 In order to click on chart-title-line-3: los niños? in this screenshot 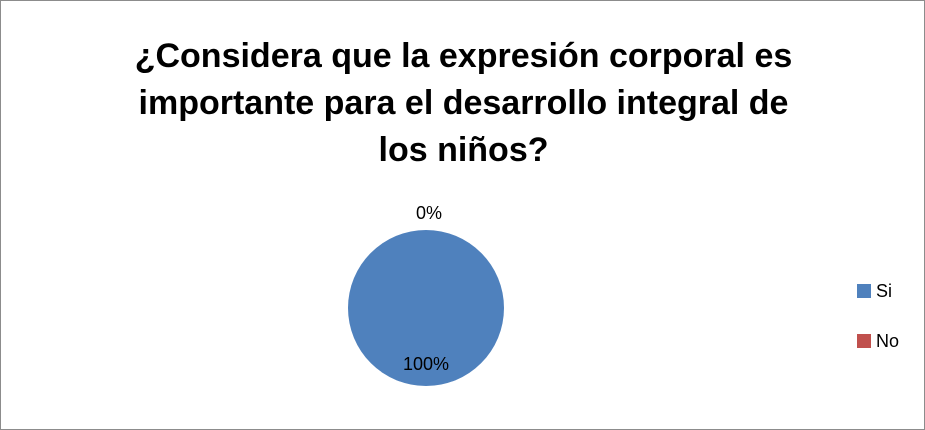, I will do `click(463, 150)`.